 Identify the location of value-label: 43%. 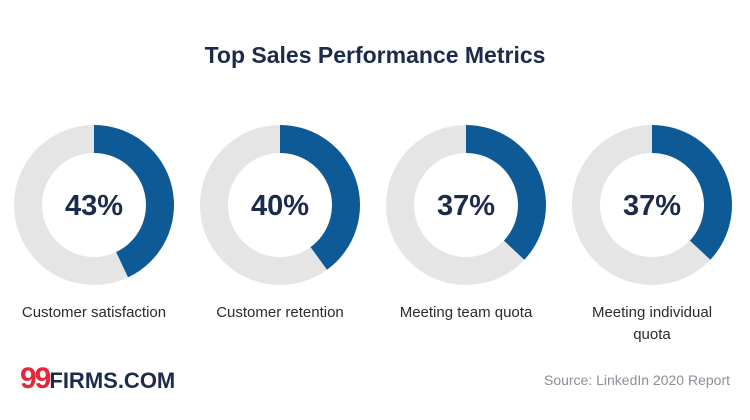
(94, 206).